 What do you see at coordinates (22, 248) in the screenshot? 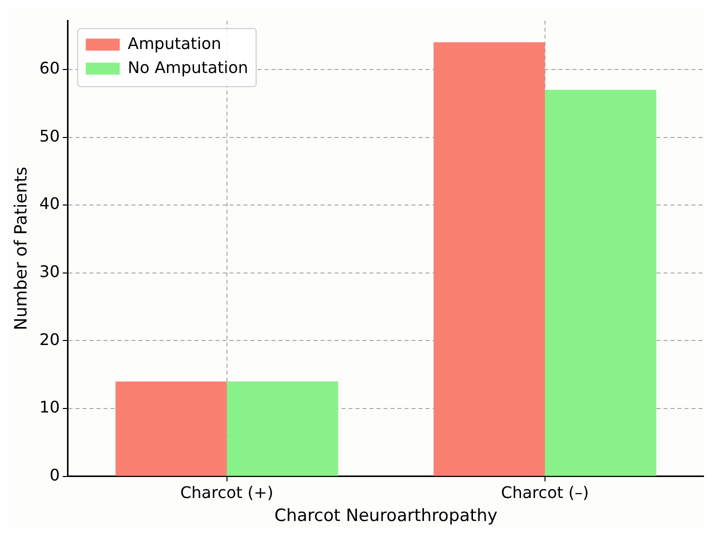
I see `y-axis-title: Number of Patients` at bounding box center [22, 248].